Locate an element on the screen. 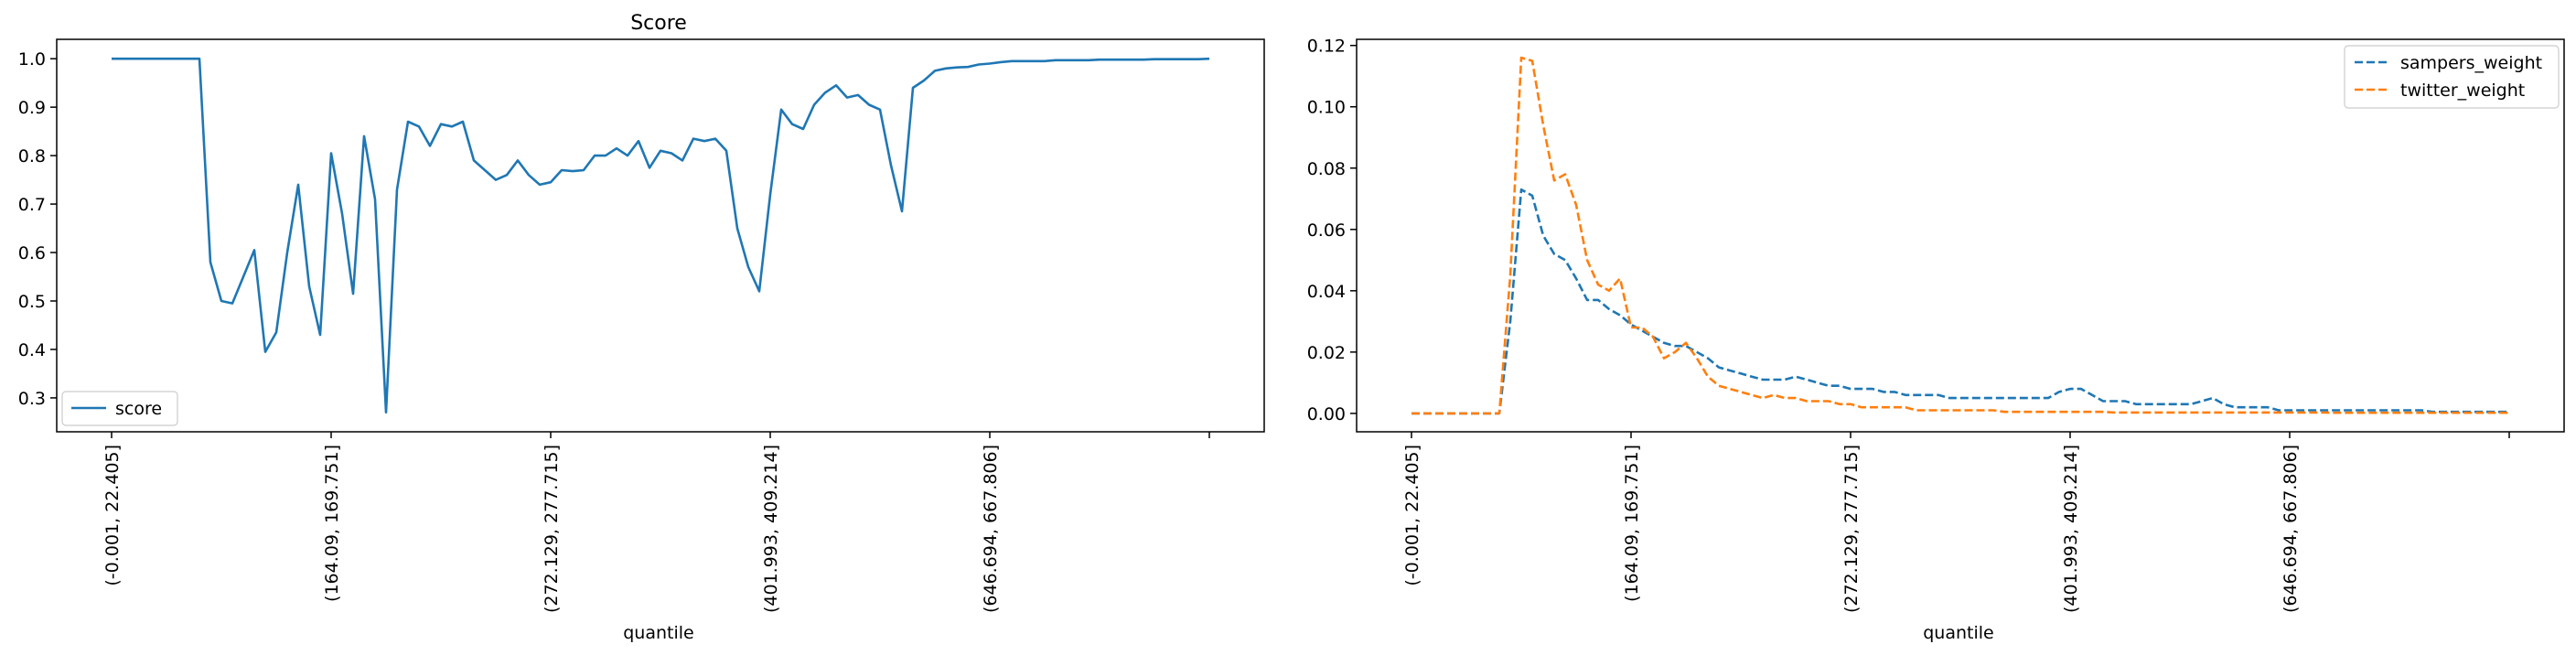 This screenshot has height=655, width=2576. y-tick-label: 0.06 is located at coordinates (1327, 230).